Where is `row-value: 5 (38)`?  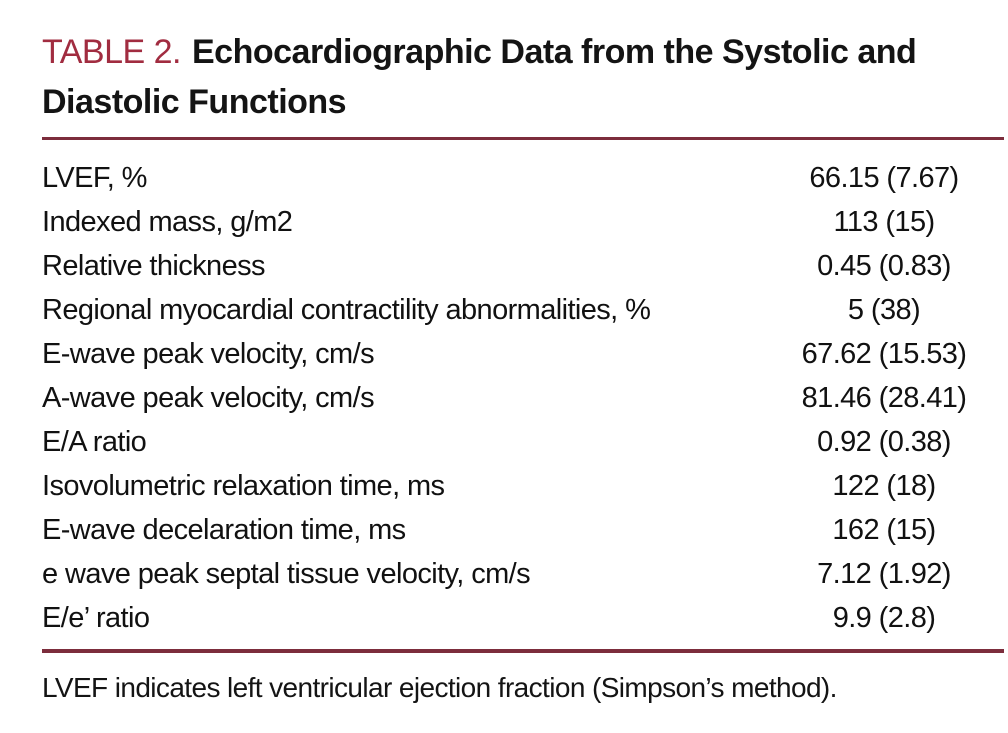
row-value: 5 (38) is located at coordinates (884, 309).